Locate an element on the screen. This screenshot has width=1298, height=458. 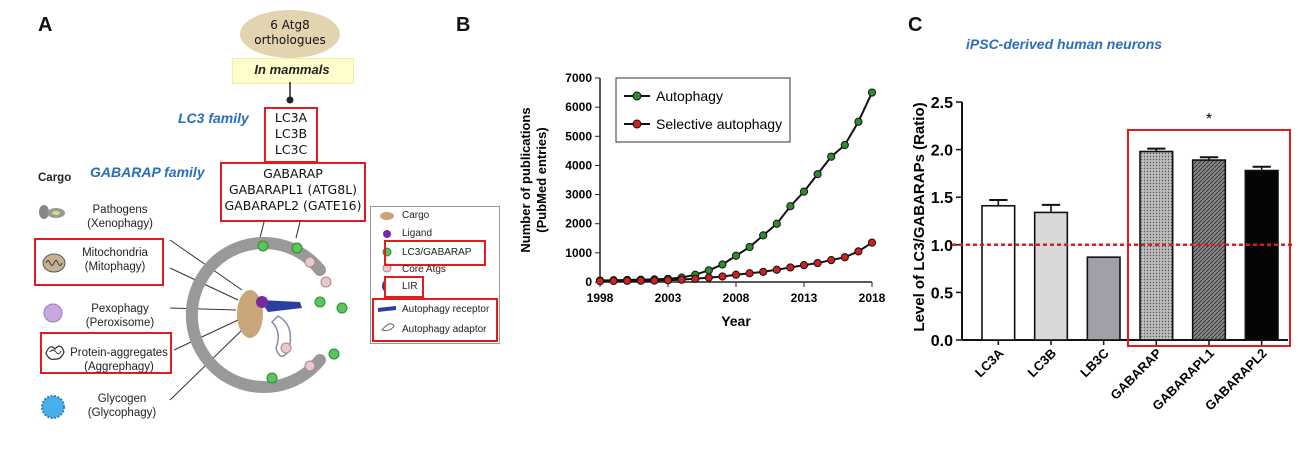
x-tick-label: LC3B is located at coordinates (1042, 363).